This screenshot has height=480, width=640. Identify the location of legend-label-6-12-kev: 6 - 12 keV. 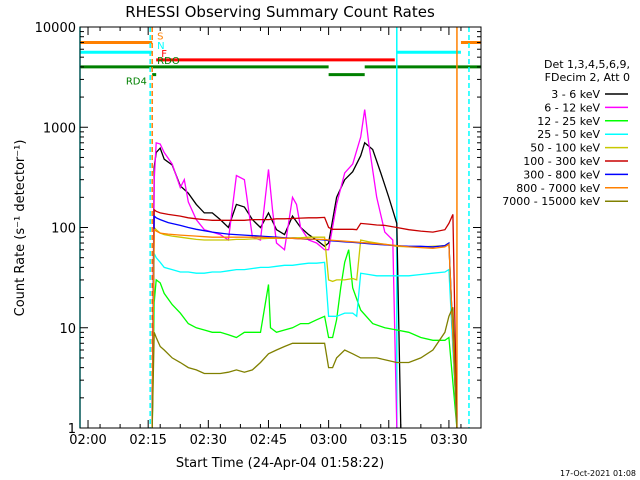
(572, 107).